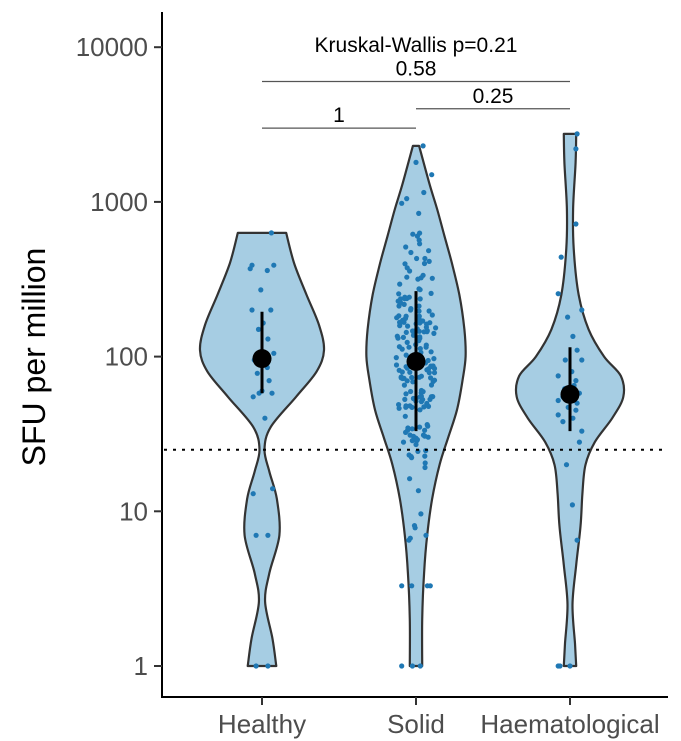 This screenshot has width=681, height=741. Describe the element at coordinates (439, 718) in the screenshot. I see `x-ticks: Healthy Solid Haematological` at that location.